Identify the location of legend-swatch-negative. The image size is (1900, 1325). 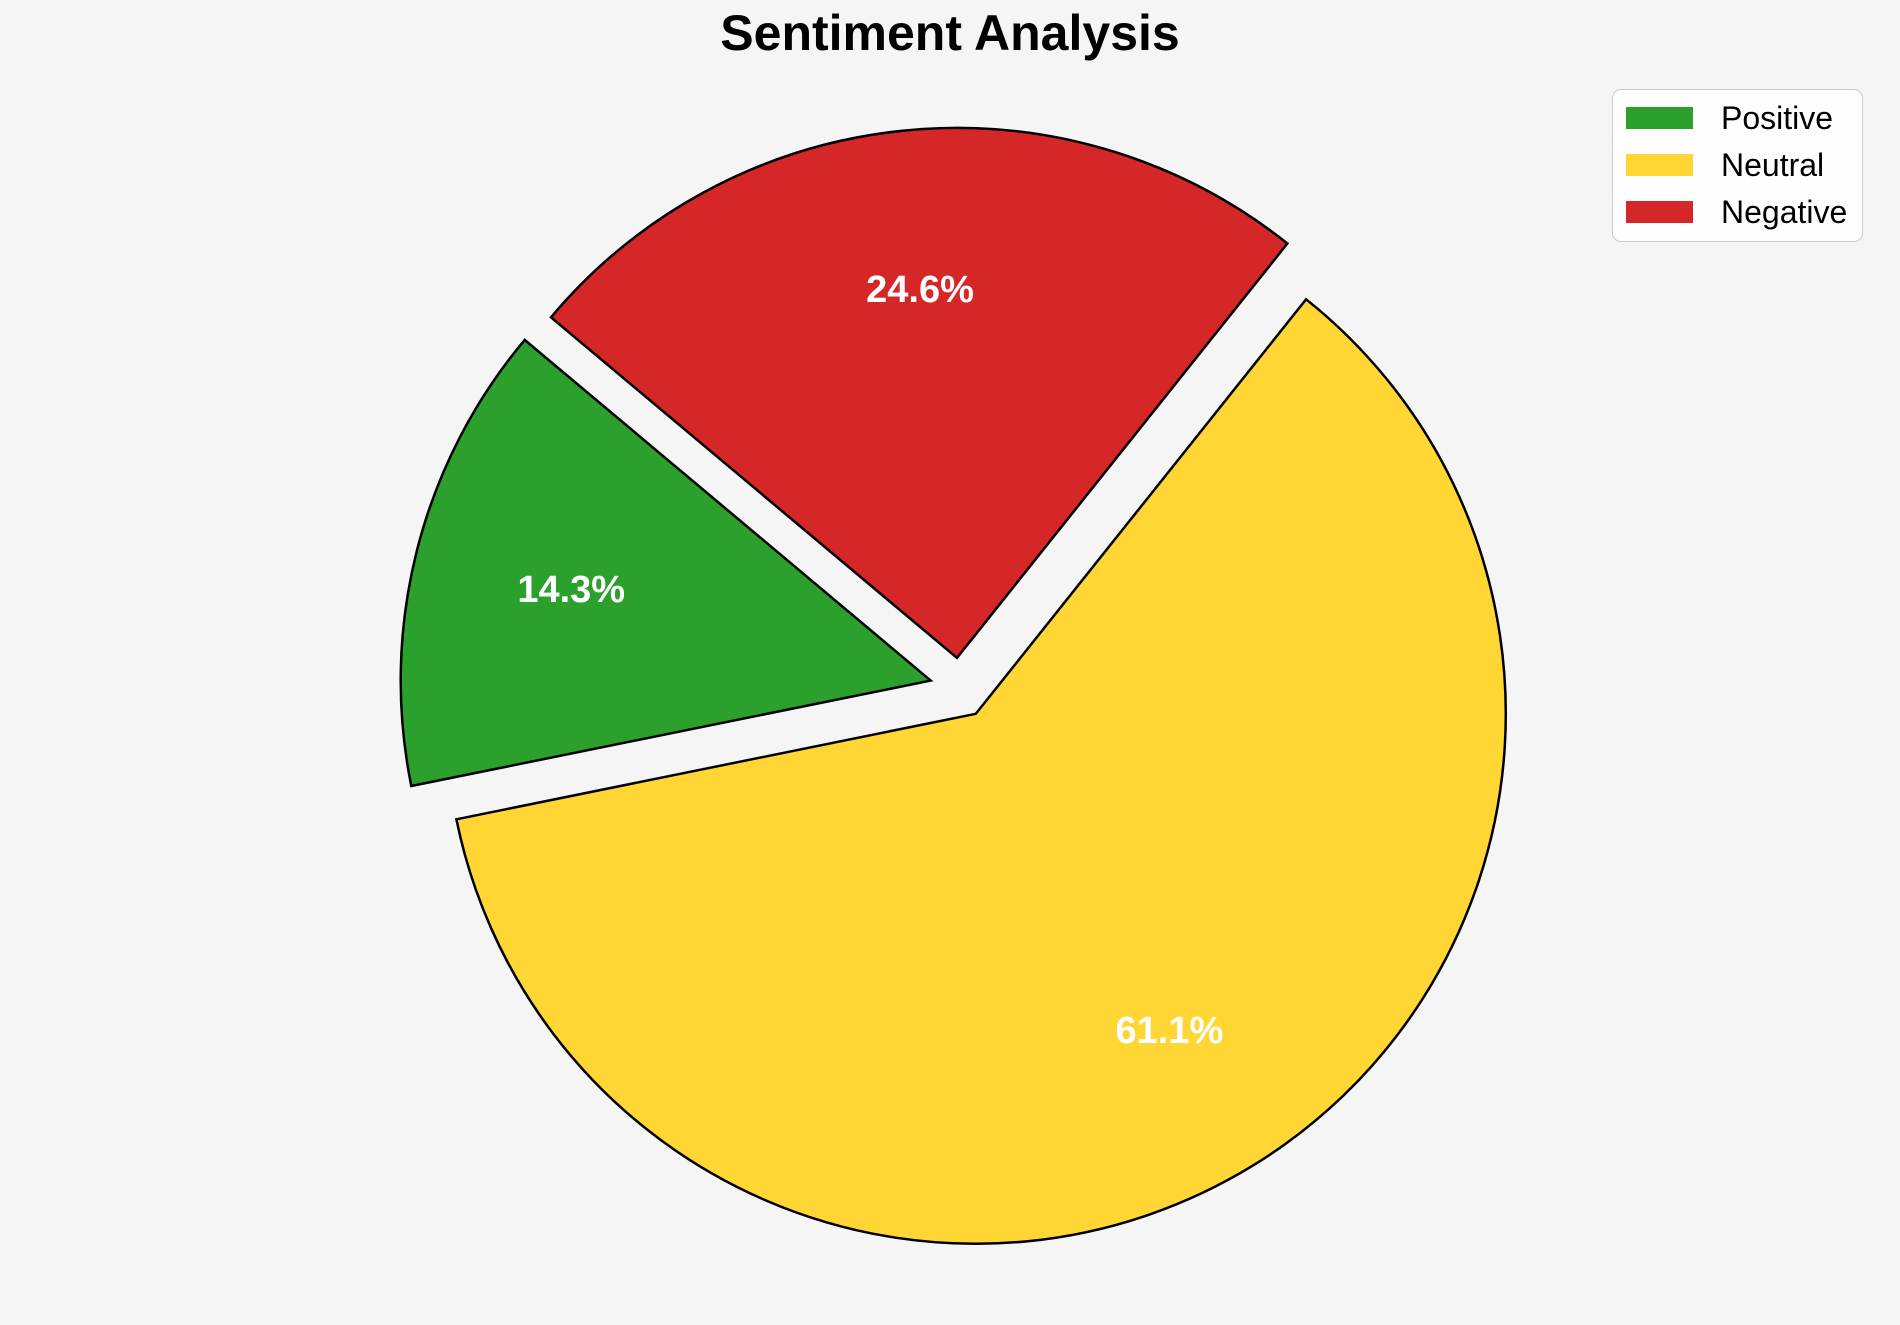
(1659, 211).